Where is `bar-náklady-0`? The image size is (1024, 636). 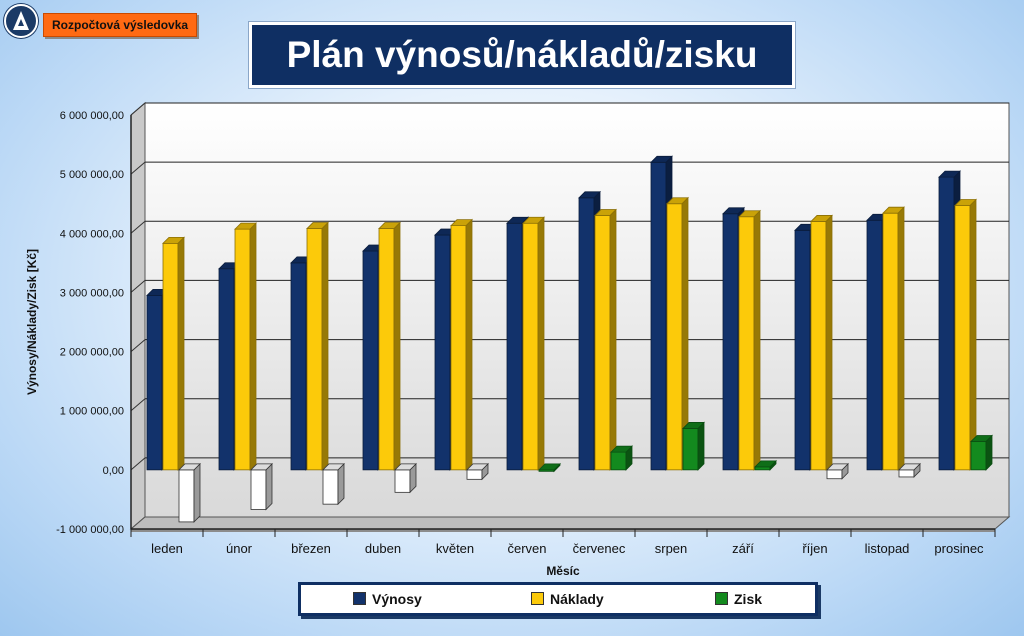
bar-náklady-0 is located at coordinates (173, 353).